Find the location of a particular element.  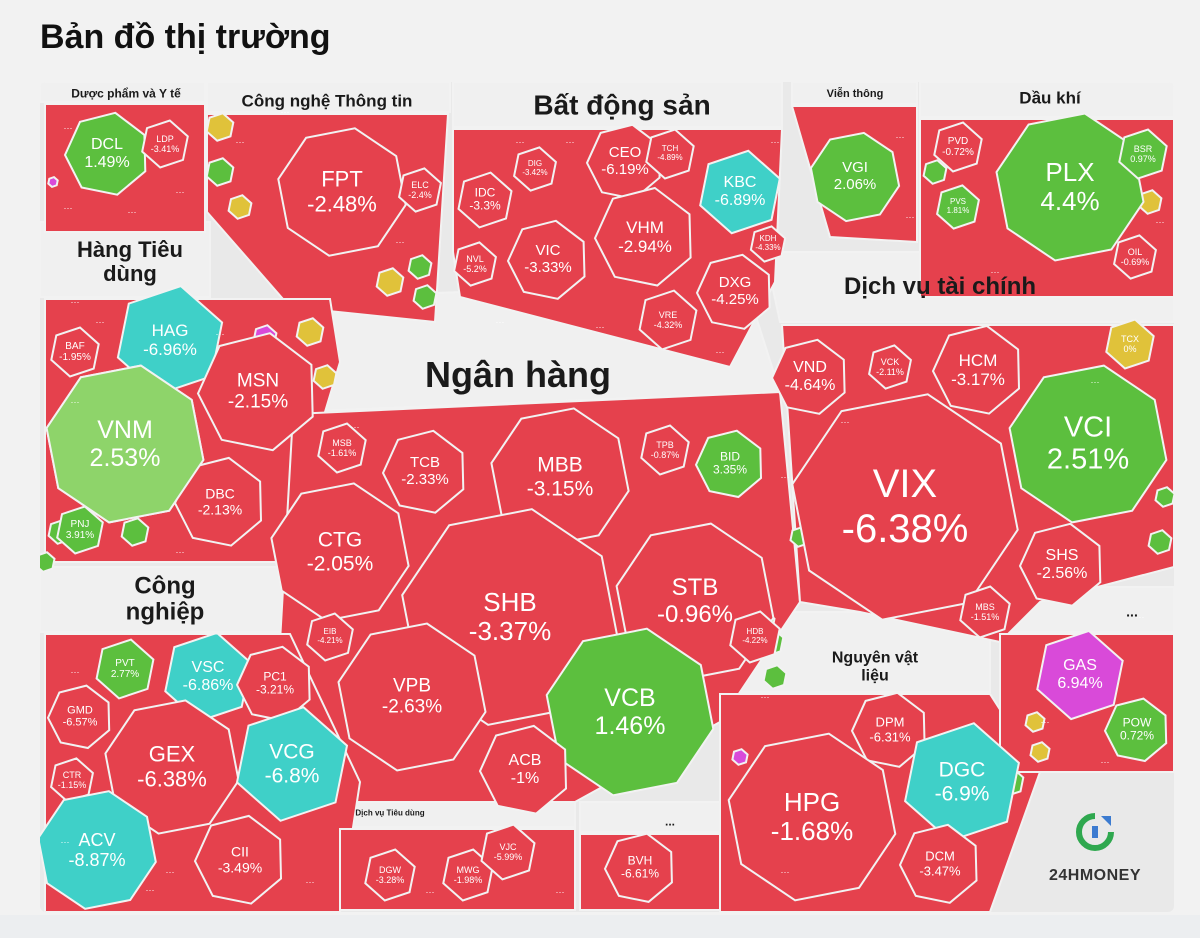

stock-cell-pc1: PC1 -3.21% is located at coordinates (275, 684).